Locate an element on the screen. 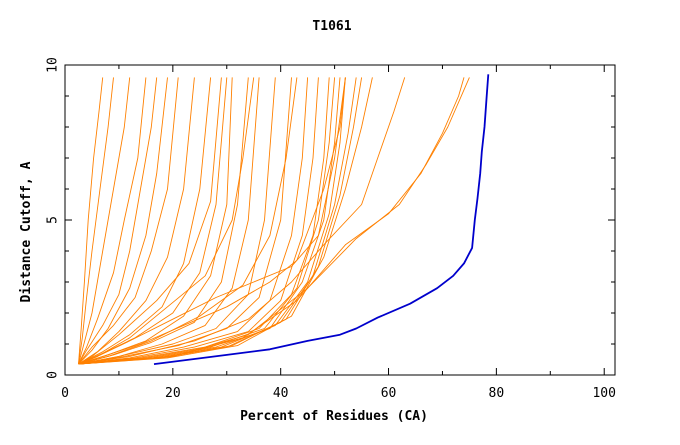 This screenshot has width=680, height=445. y-tick-label: 0 is located at coordinates (53, 375).